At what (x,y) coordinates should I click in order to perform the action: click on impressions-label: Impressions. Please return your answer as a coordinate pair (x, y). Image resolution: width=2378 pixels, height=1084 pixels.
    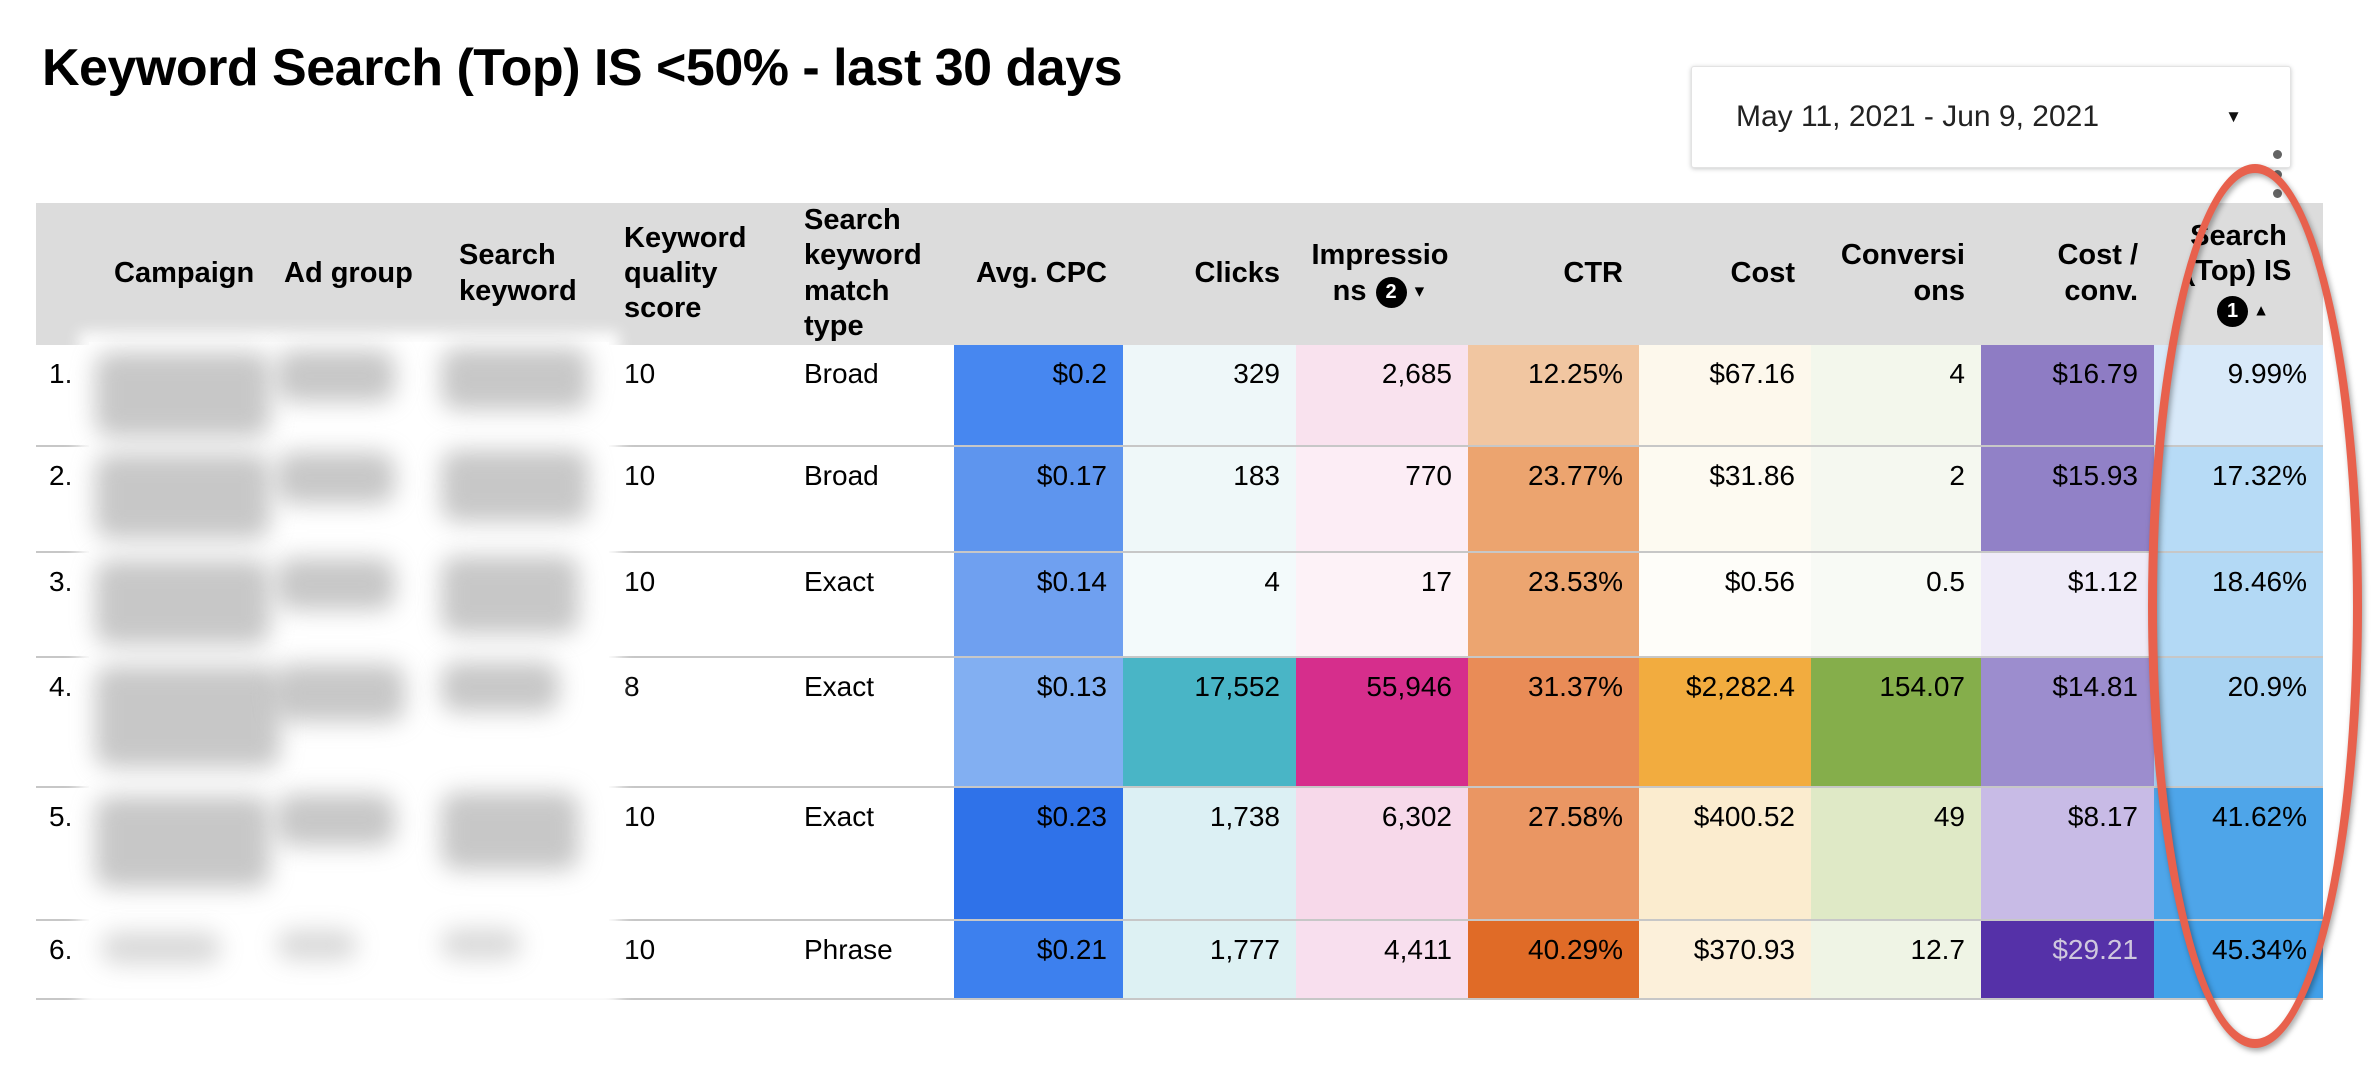
    Looking at the image, I should click on (1380, 273).